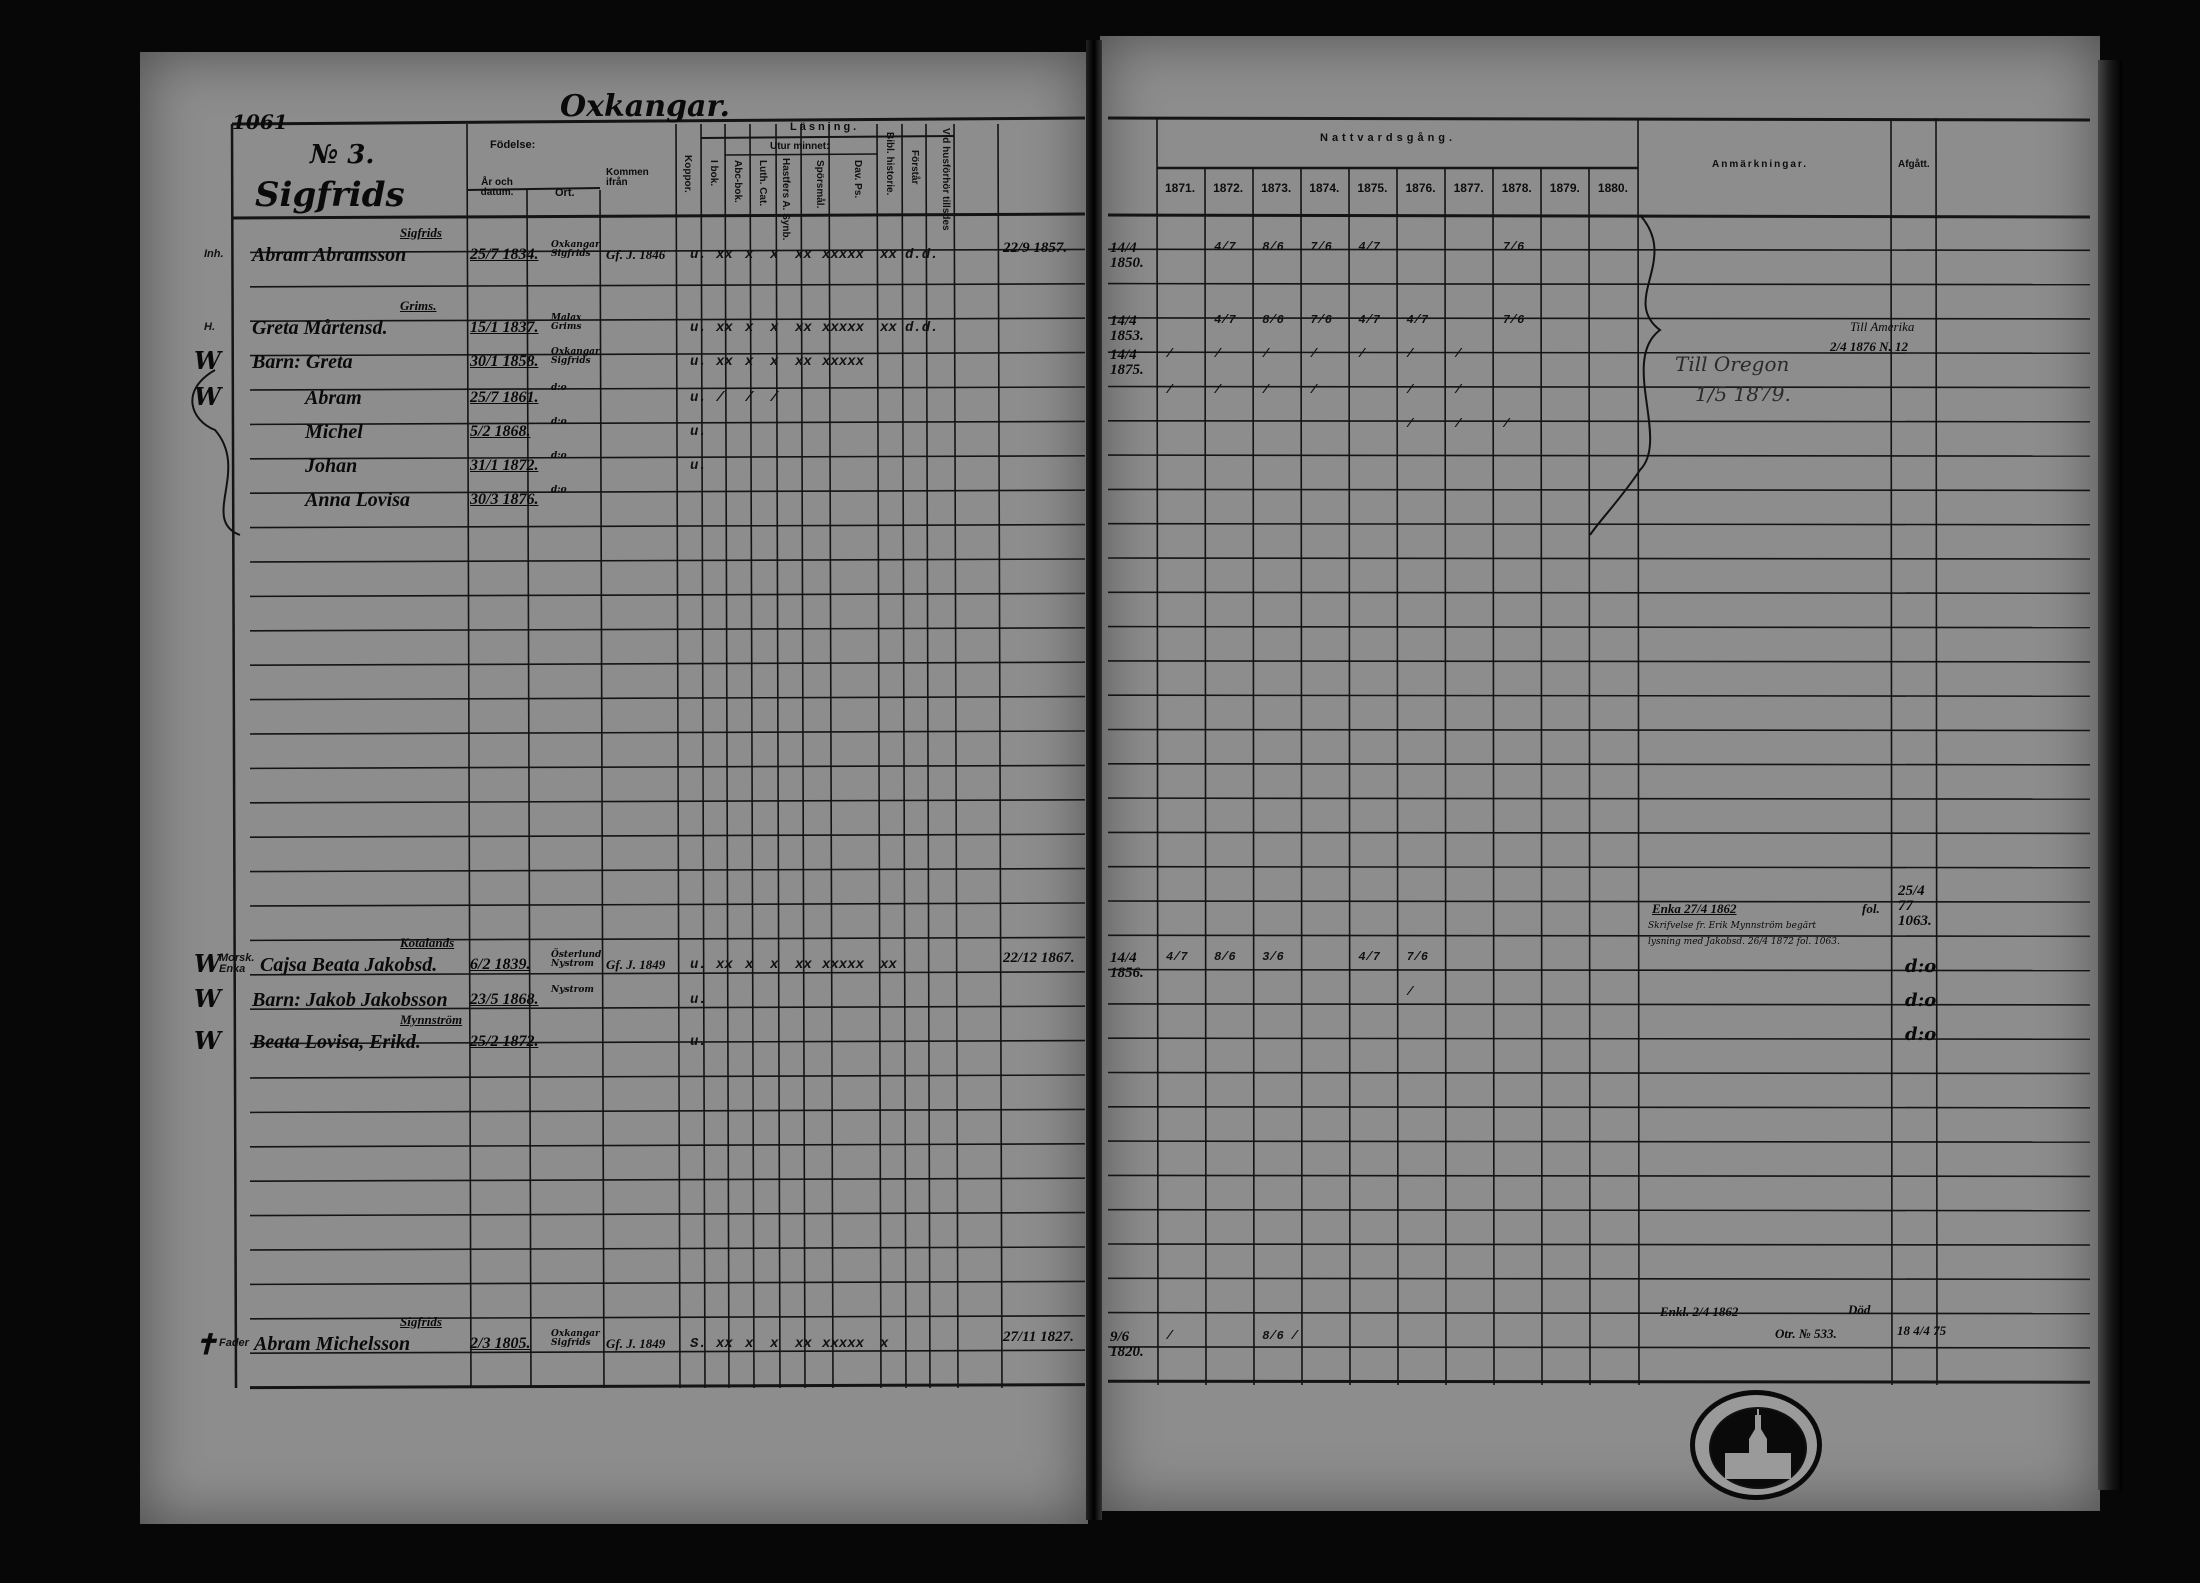 Image resolution: width=2200 pixels, height=1583 pixels. I want to click on year-header: 1875., so click(1372, 188).